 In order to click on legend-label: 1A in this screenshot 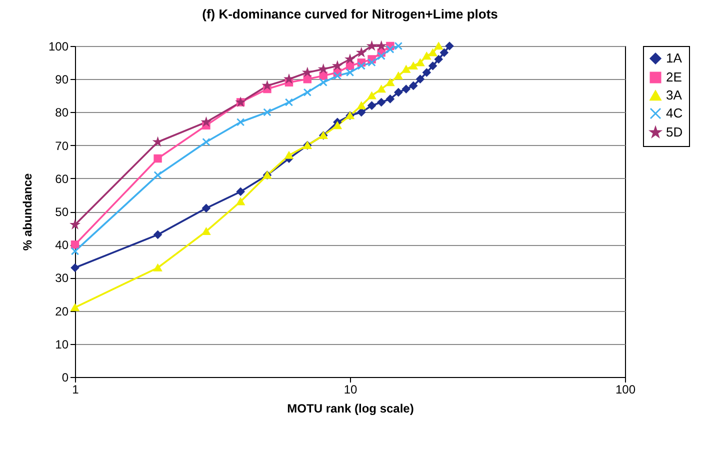, I will do `click(674, 58)`.